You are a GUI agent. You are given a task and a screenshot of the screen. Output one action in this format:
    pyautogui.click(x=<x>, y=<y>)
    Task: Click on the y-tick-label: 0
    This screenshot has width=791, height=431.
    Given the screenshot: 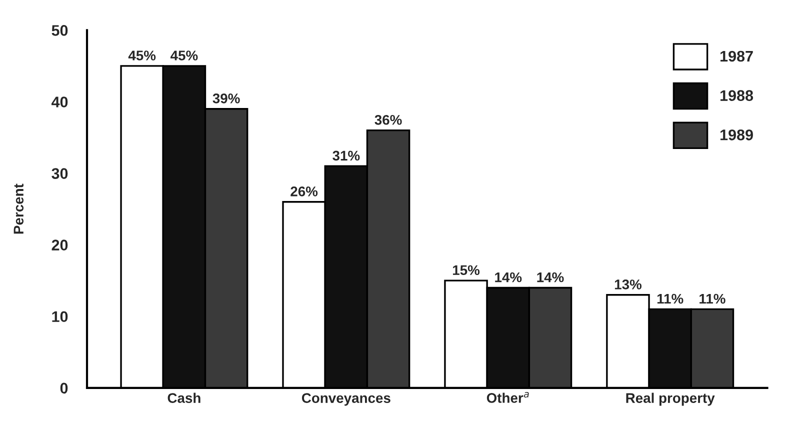 What is the action you would take?
    pyautogui.click(x=64, y=388)
    